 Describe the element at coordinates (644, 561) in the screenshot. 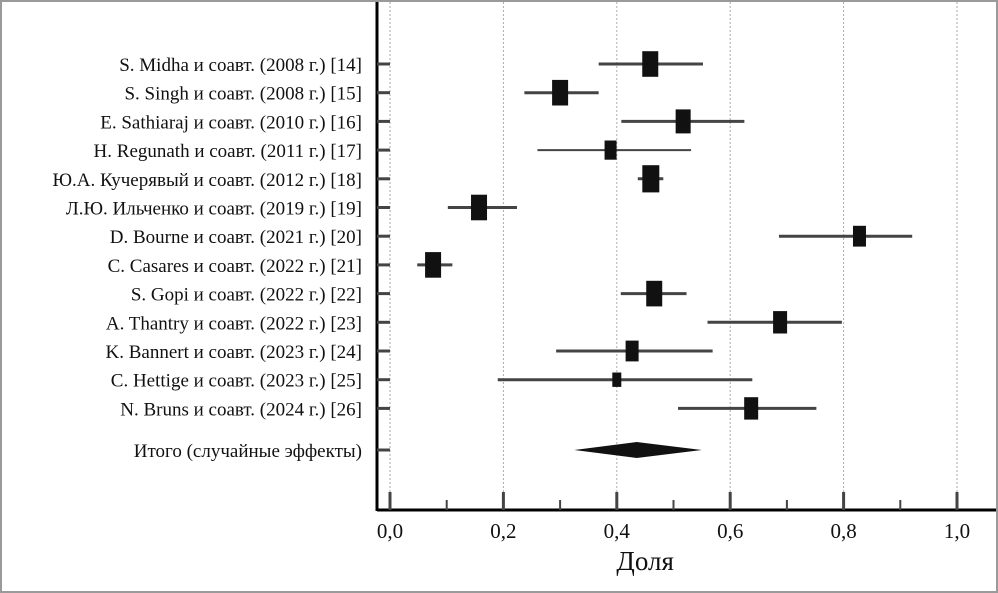

I see `x-axis-title: Доля` at that location.